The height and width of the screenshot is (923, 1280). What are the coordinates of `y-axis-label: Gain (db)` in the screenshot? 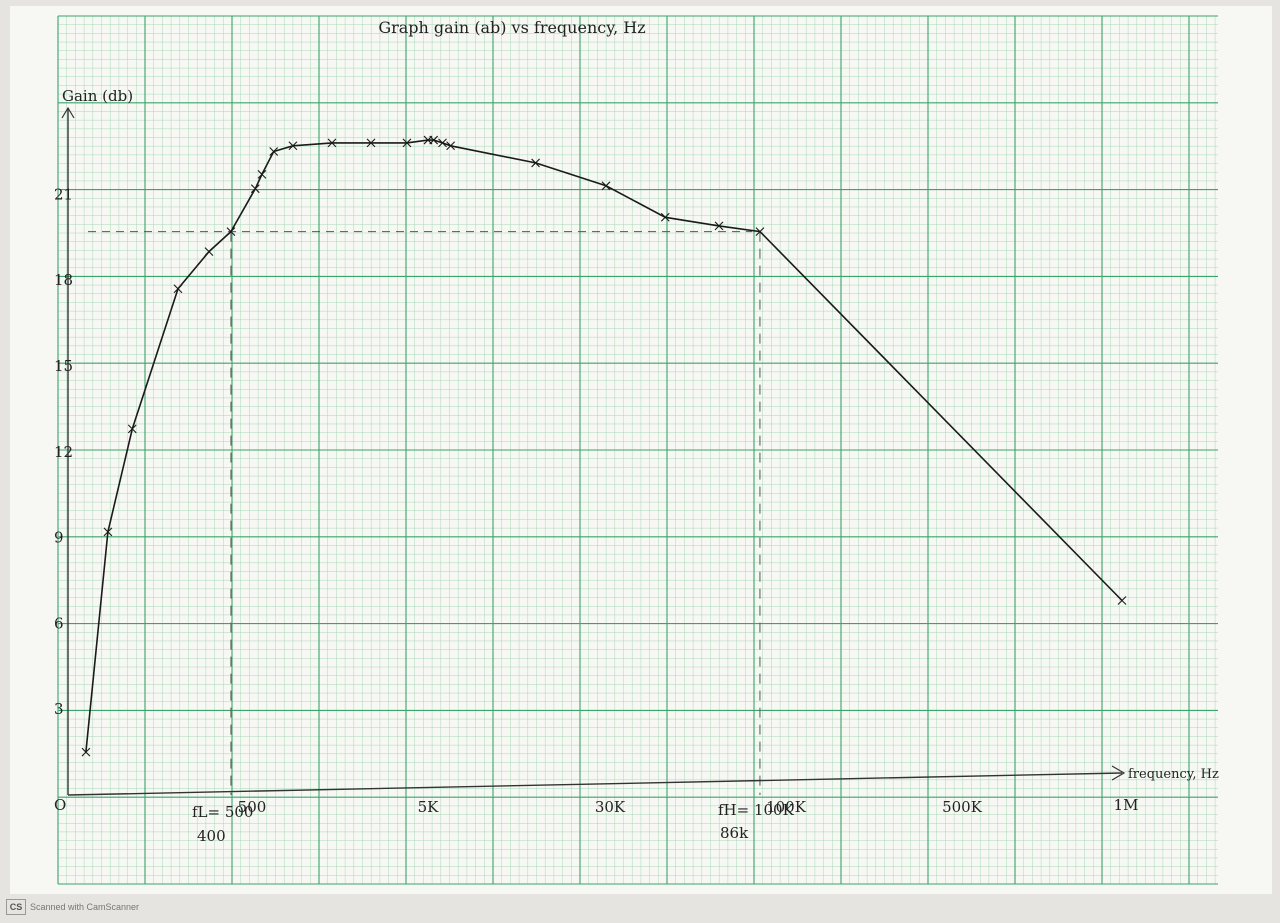 It's located at (97, 96).